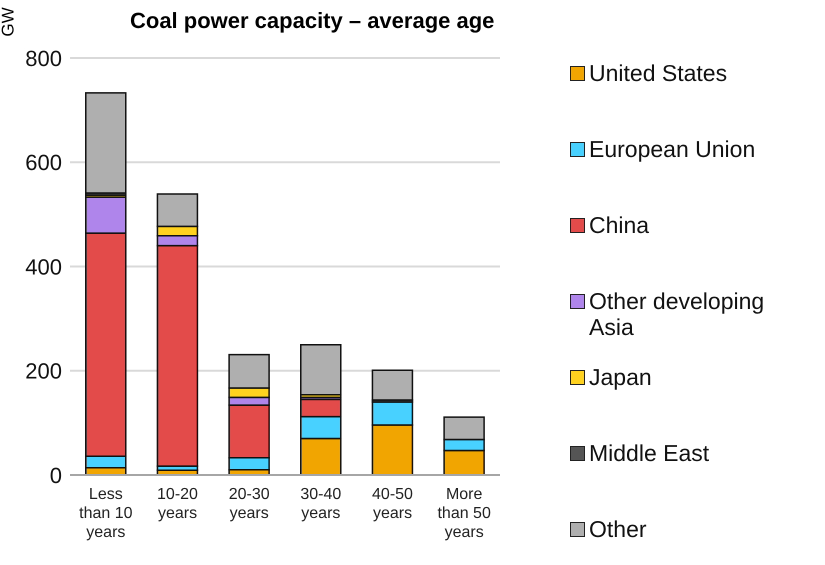 Image resolution: width=825 pixels, height=565 pixels. Describe the element at coordinates (177, 504) in the screenshot. I see `x-tick-label: 10-20 years` at that location.